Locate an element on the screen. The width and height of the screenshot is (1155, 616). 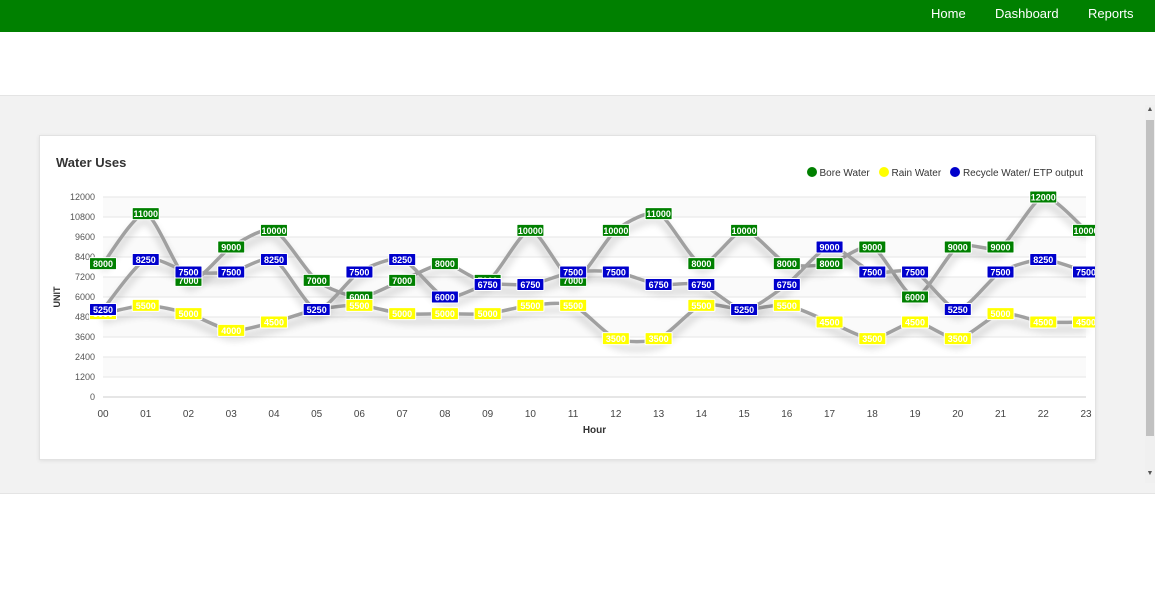
legend-label-rain-water: Rain Water is located at coordinates (916, 173).